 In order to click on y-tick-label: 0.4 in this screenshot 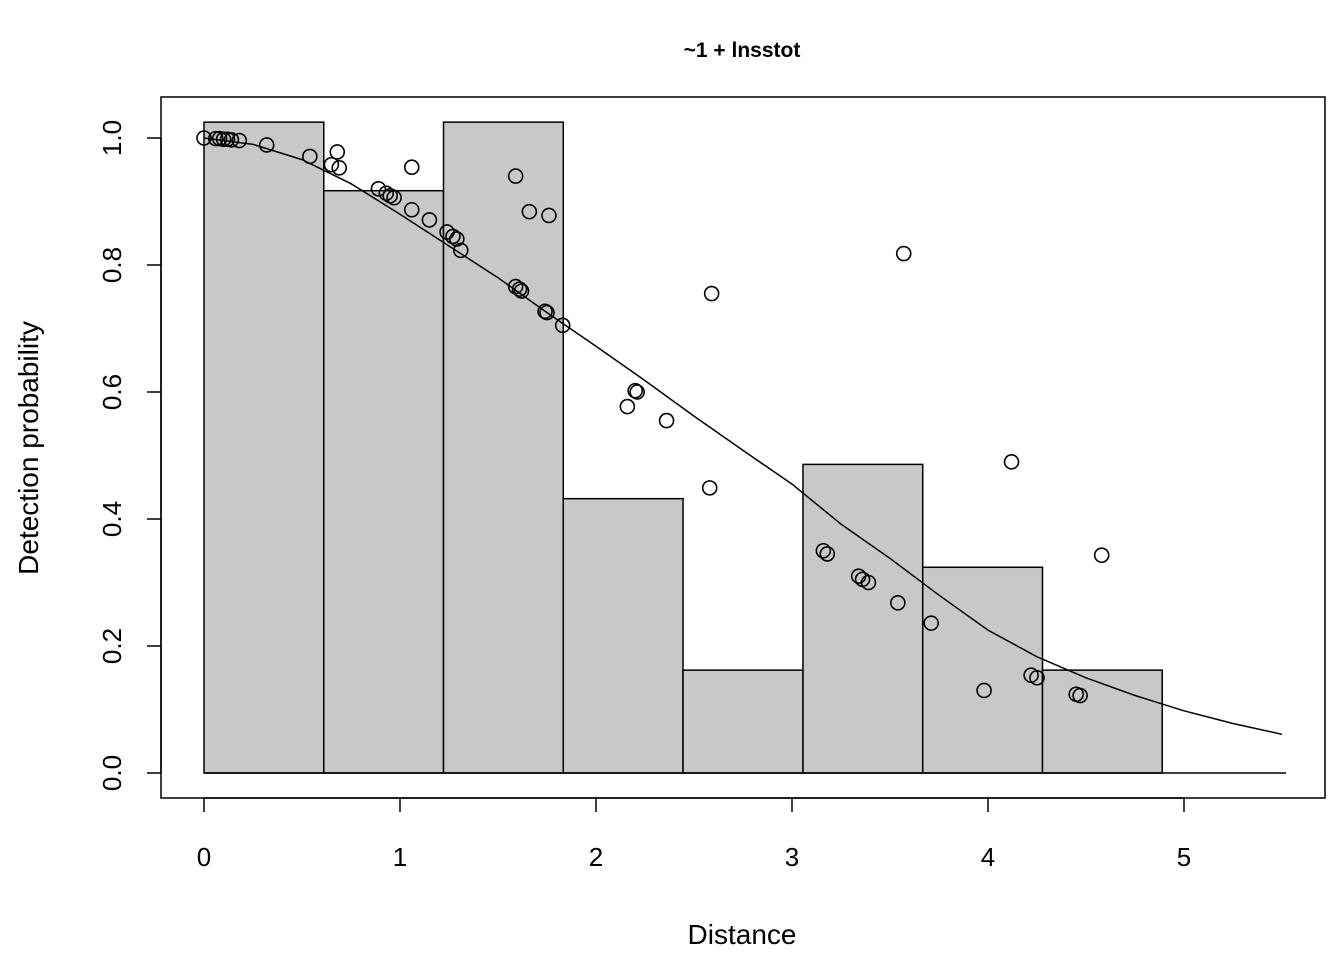, I will do `click(112, 519)`.